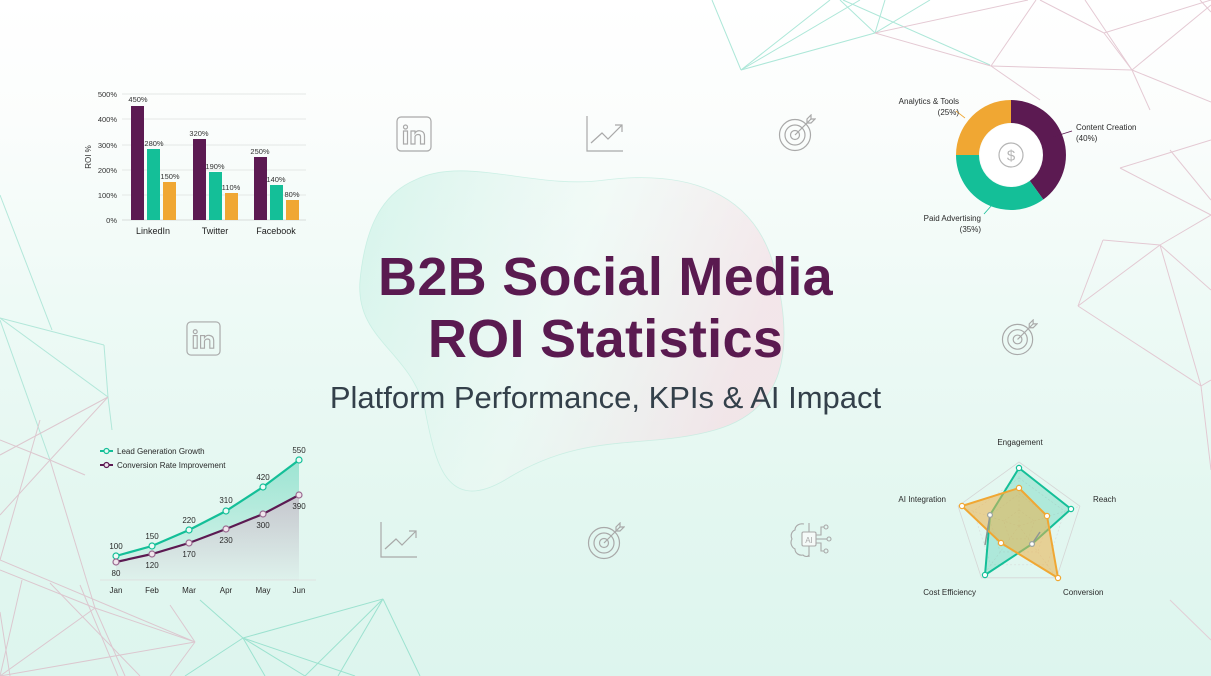  Describe the element at coordinates (276, 231) in the screenshot. I see `x-category-label: Facebook` at that location.